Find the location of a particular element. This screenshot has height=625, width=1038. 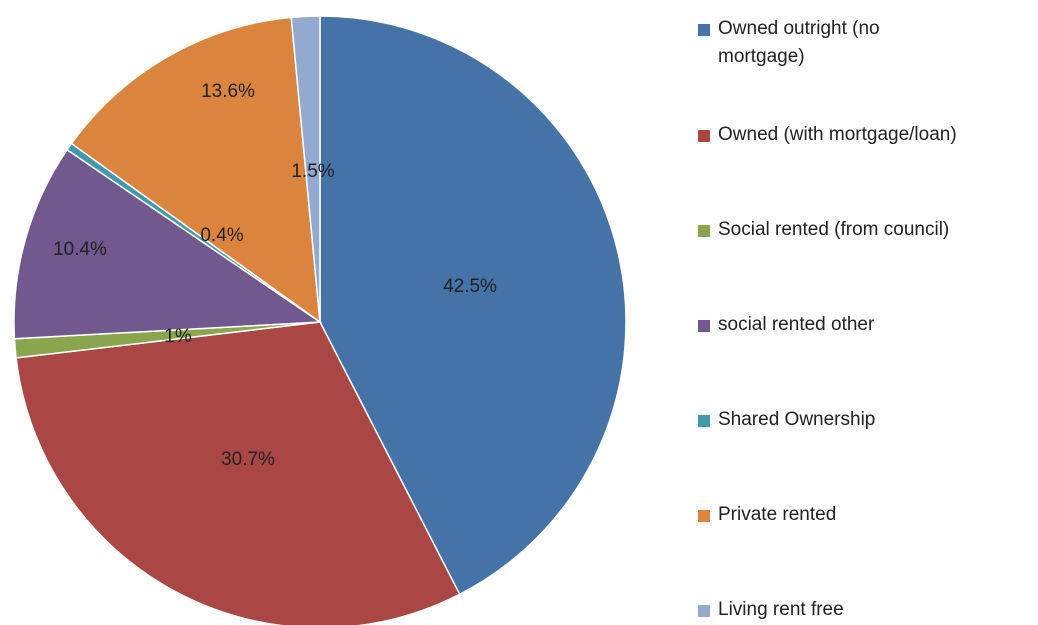

legend-label: Social rented (from council) is located at coordinates (834, 229).